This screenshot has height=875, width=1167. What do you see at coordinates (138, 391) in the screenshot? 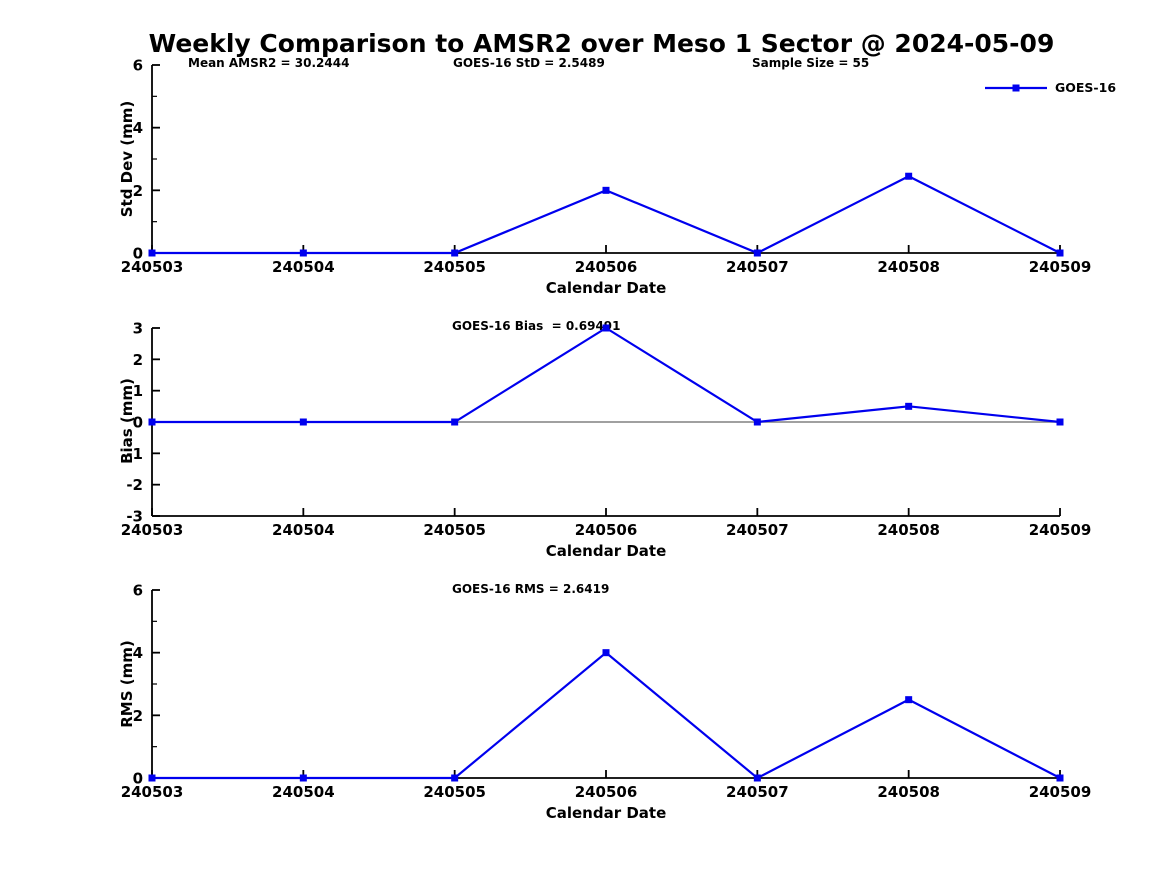
I see `y-tick-label: 1` at bounding box center [138, 391].